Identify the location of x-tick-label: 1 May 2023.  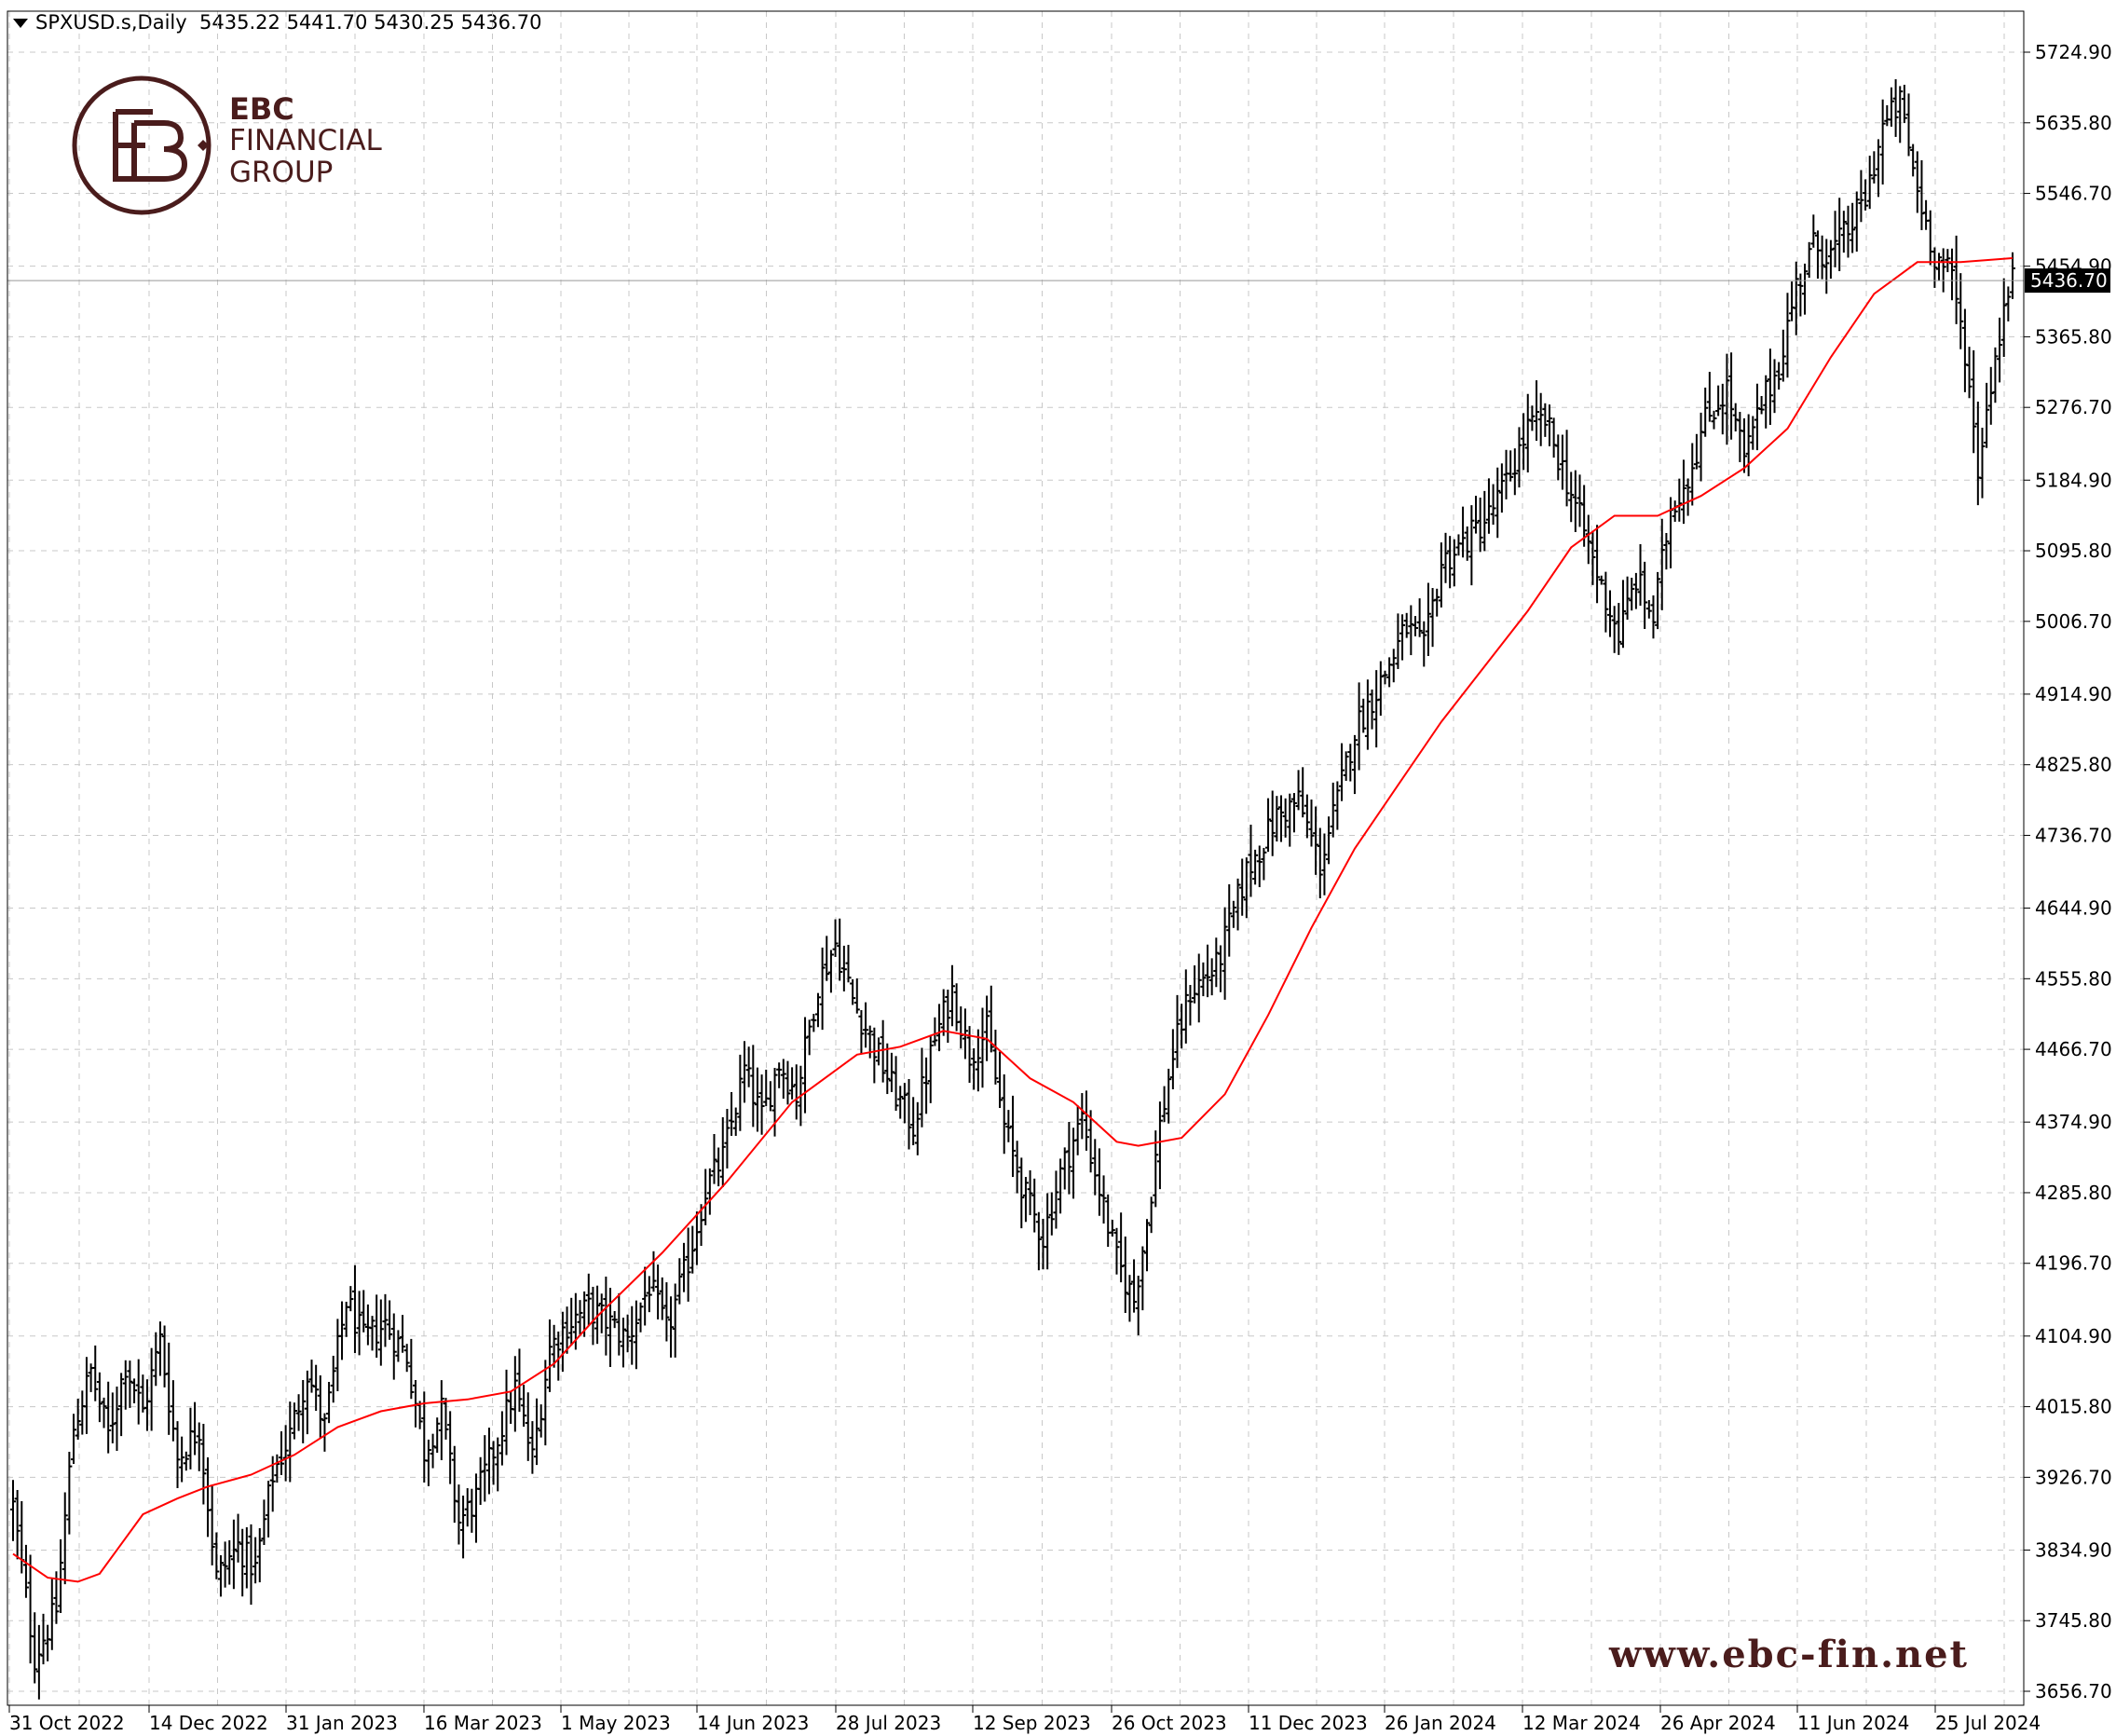
(616, 1723).